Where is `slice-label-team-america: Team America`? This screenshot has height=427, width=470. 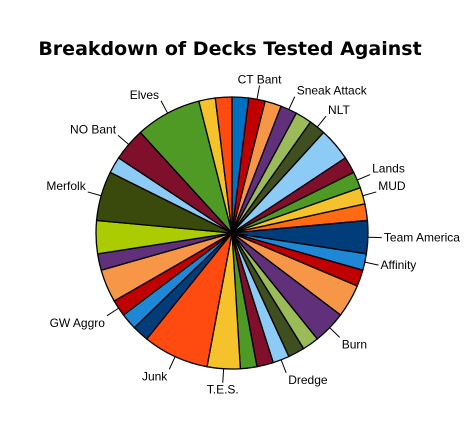
slice-label-team-america: Team America is located at coordinates (422, 238).